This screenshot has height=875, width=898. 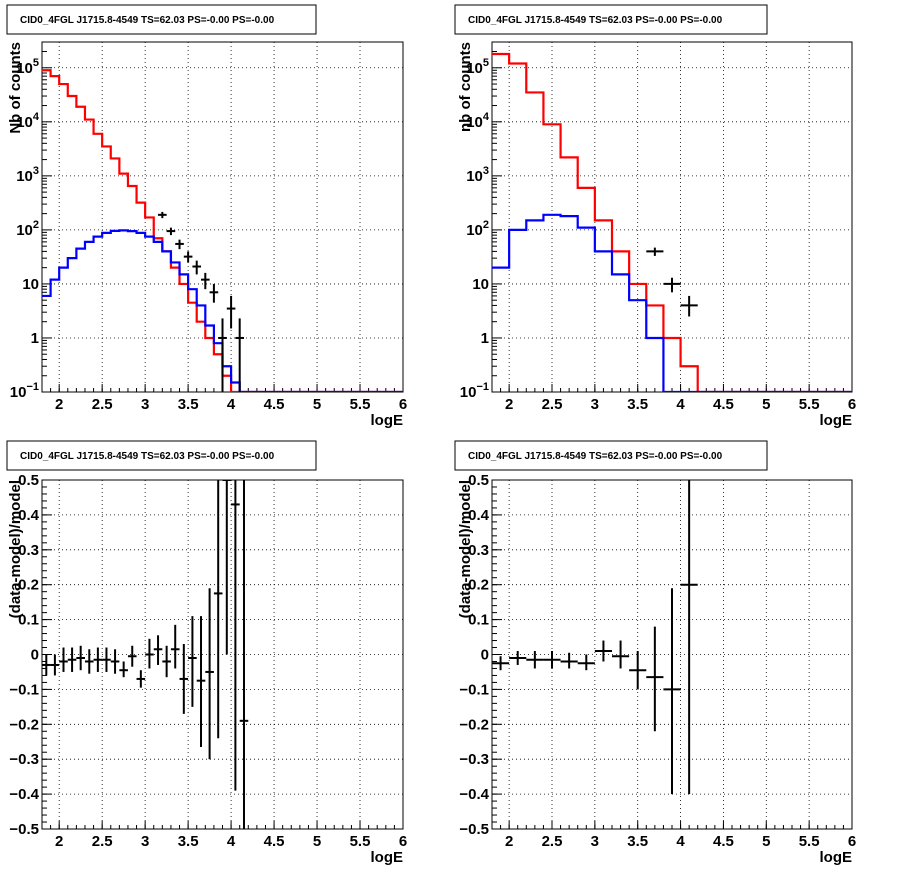 What do you see at coordinates (595, 841) in the screenshot?
I see `x-tick-label: 3` at bounding box center [595, 841].